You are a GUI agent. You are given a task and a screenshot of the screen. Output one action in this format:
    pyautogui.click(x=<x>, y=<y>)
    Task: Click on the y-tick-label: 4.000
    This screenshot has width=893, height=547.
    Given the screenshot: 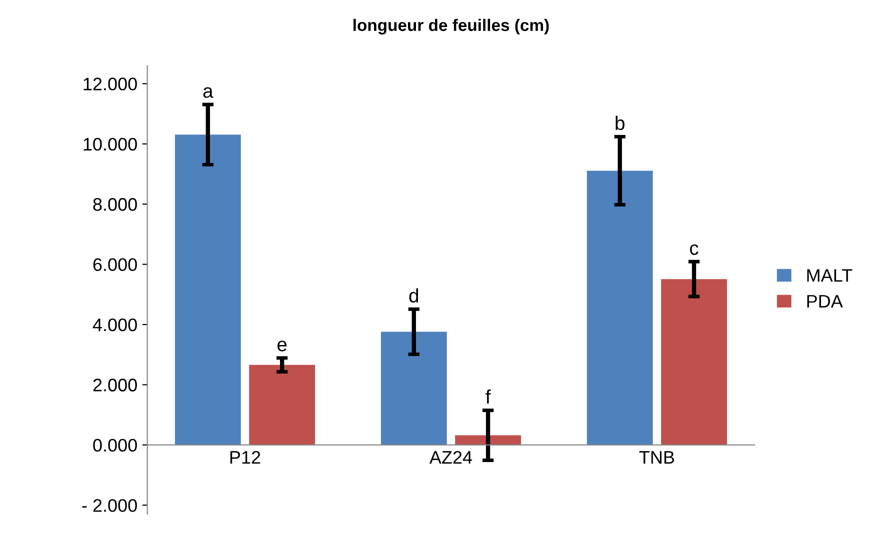 What is the action you would take?
    pyautogui.click(x=114, y=325)
    